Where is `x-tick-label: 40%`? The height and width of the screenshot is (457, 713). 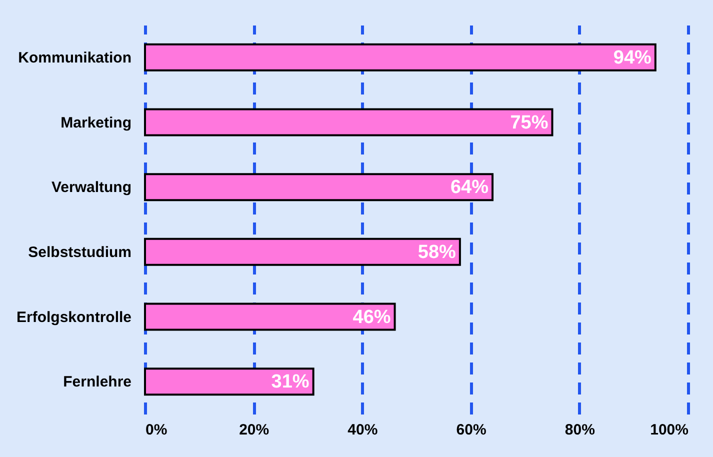
x-tick-label: 40% is located at coordinates (363, 430).